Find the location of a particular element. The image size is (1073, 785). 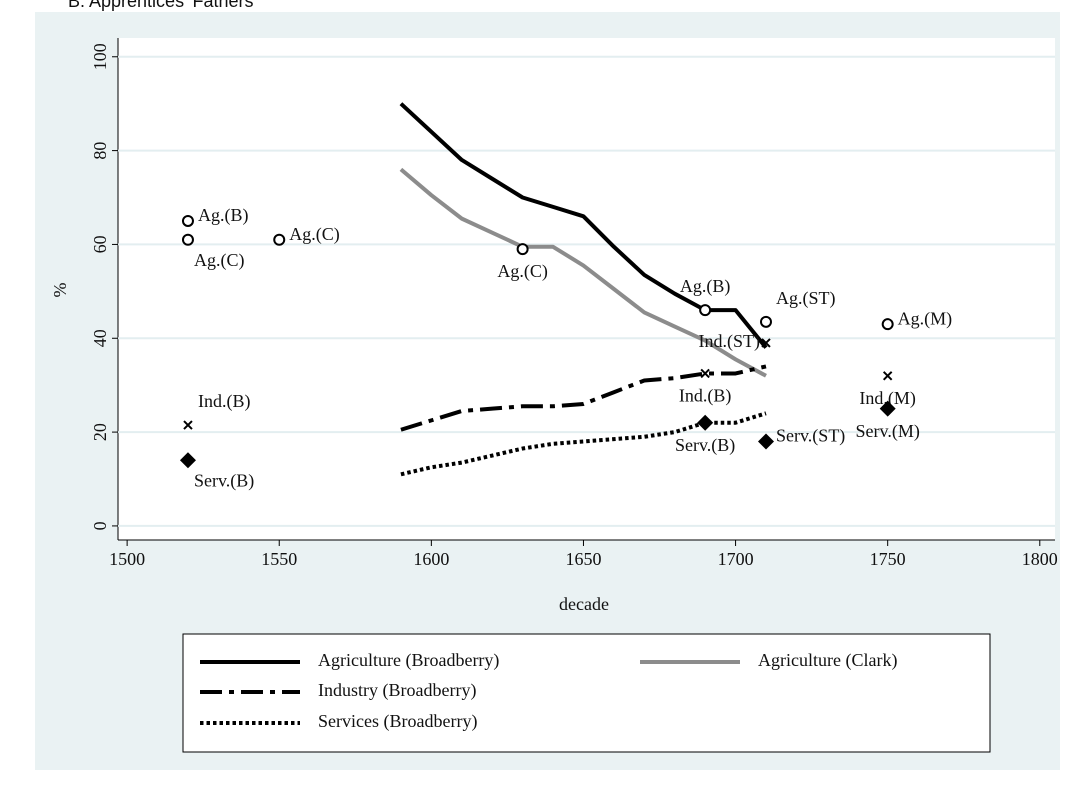

x-axis-label: decade is located at coordinates (584, 604).